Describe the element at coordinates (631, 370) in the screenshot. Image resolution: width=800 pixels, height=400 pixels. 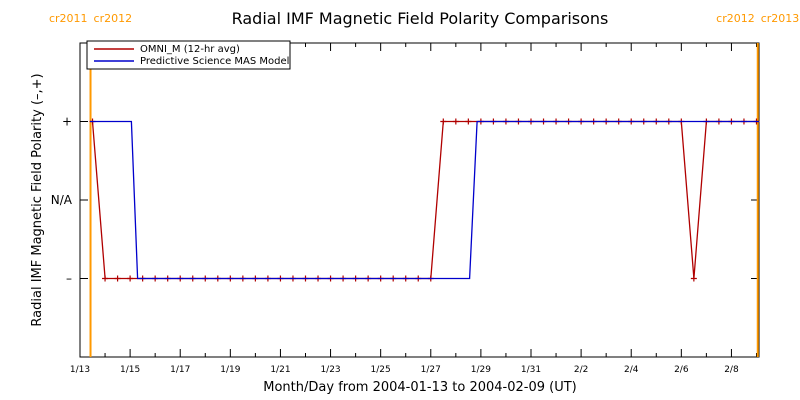
I see `x-tick-label: 2/4` at that location.